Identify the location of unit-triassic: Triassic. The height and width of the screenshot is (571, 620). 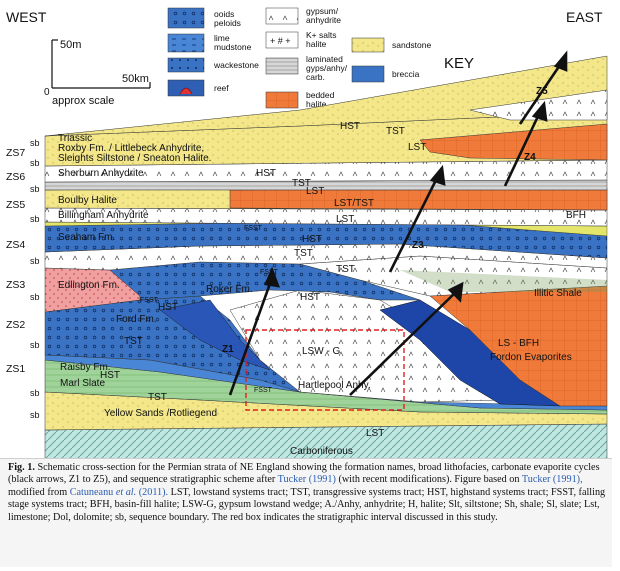
(75, 138).